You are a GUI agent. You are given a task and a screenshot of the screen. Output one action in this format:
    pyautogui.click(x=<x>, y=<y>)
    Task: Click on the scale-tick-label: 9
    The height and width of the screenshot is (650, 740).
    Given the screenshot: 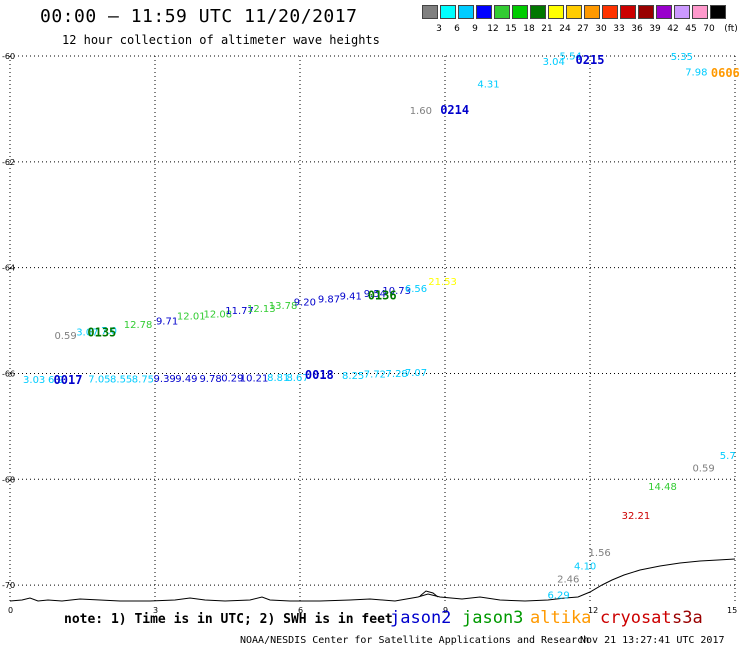 What is the action you would take?
    pyautogui.click(x=475, y=29)
    